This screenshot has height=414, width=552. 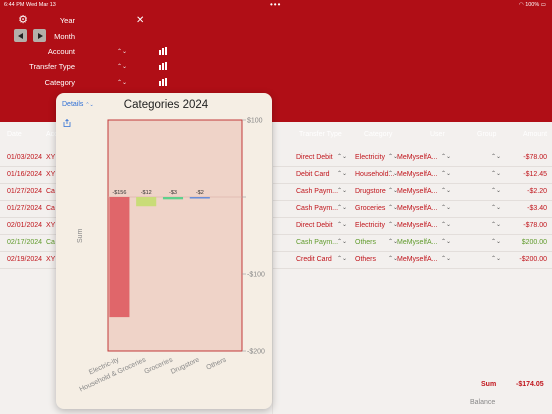 What do you see at coordinates (255, 121) in the screenshot?
I see `y-tick-label: $100` at bounding box center [255, 121].